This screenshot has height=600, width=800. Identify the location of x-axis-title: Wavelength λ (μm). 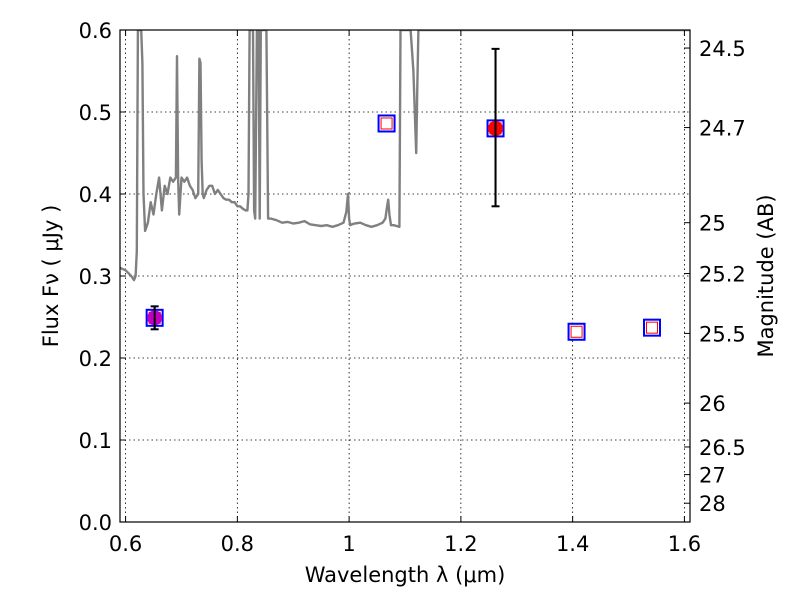
(405, 575).